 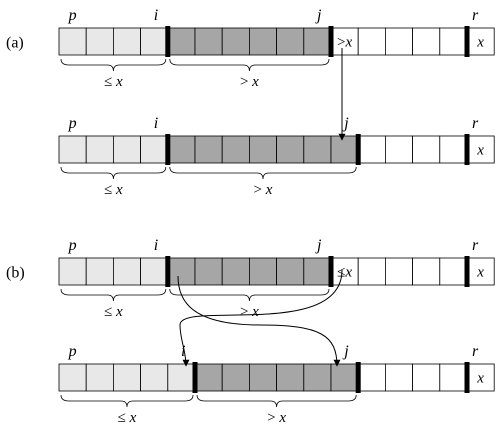 What do you see at coordinates (259, 321) in the screenshot?
I see `swap-arrow-b-left` at bounding box center [259, 321].